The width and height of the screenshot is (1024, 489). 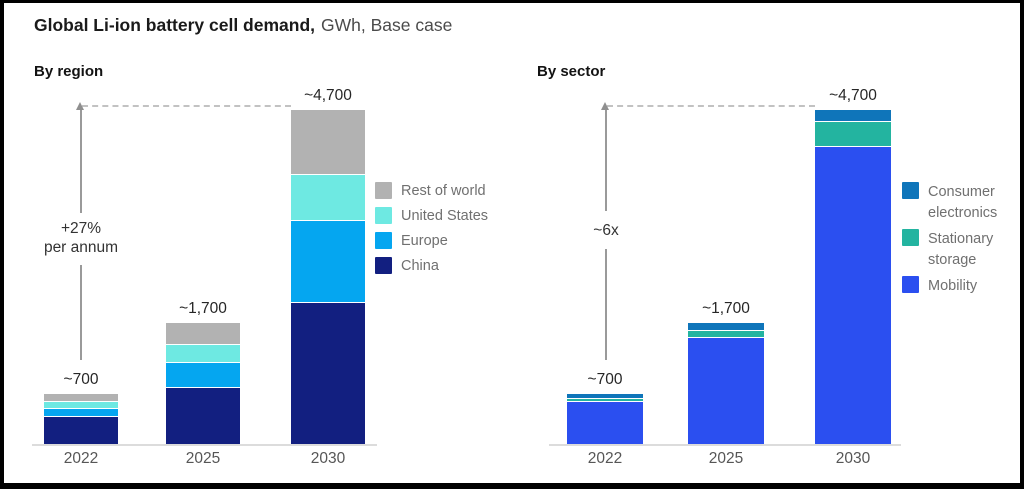 I want to click on by-region-value-label-2022: ~700, so click(x=81, y=380).